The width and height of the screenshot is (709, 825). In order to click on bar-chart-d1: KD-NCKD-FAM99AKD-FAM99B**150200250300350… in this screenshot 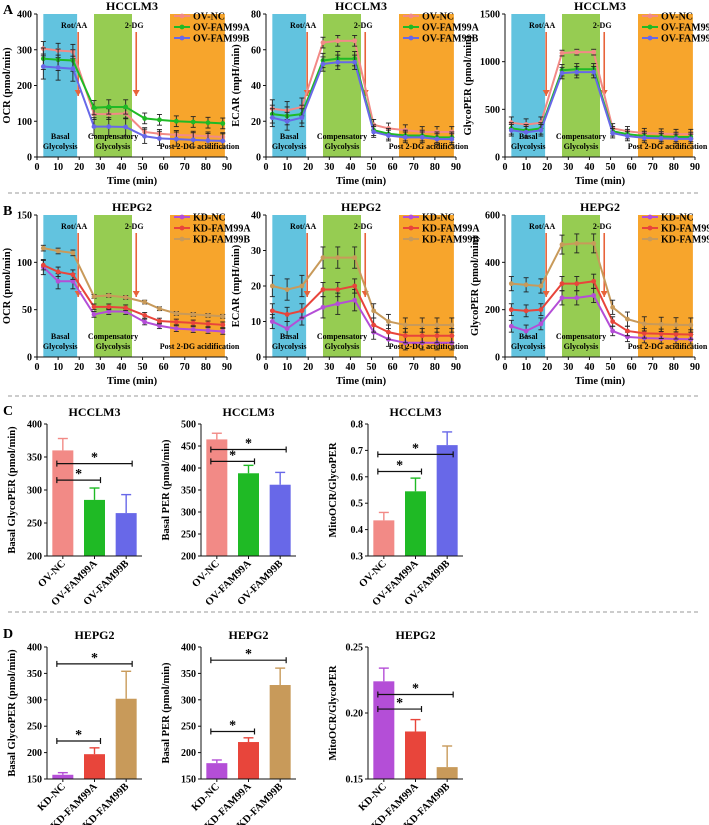, I will do `click(74, 726)`.